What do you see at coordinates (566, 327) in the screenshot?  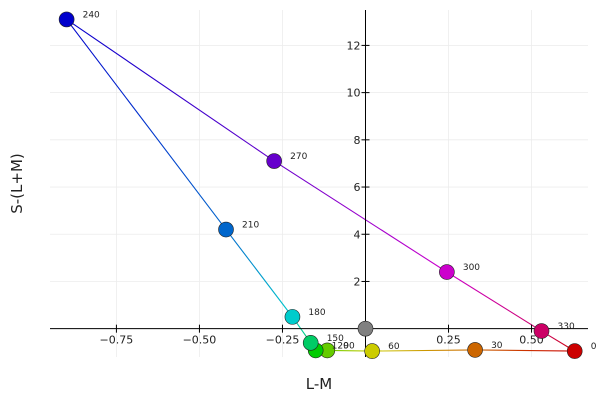 I see `point-label: 330` at bounding box center [566, 327].